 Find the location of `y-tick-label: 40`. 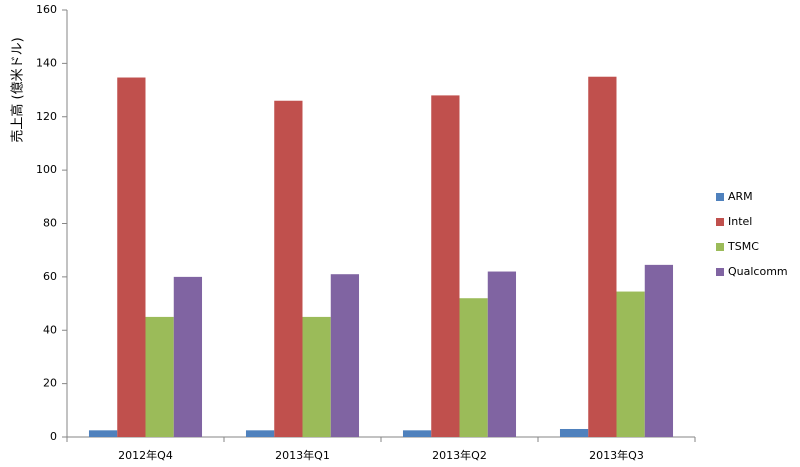

y-tick-label: 40 is located at coordinates (50, 329).